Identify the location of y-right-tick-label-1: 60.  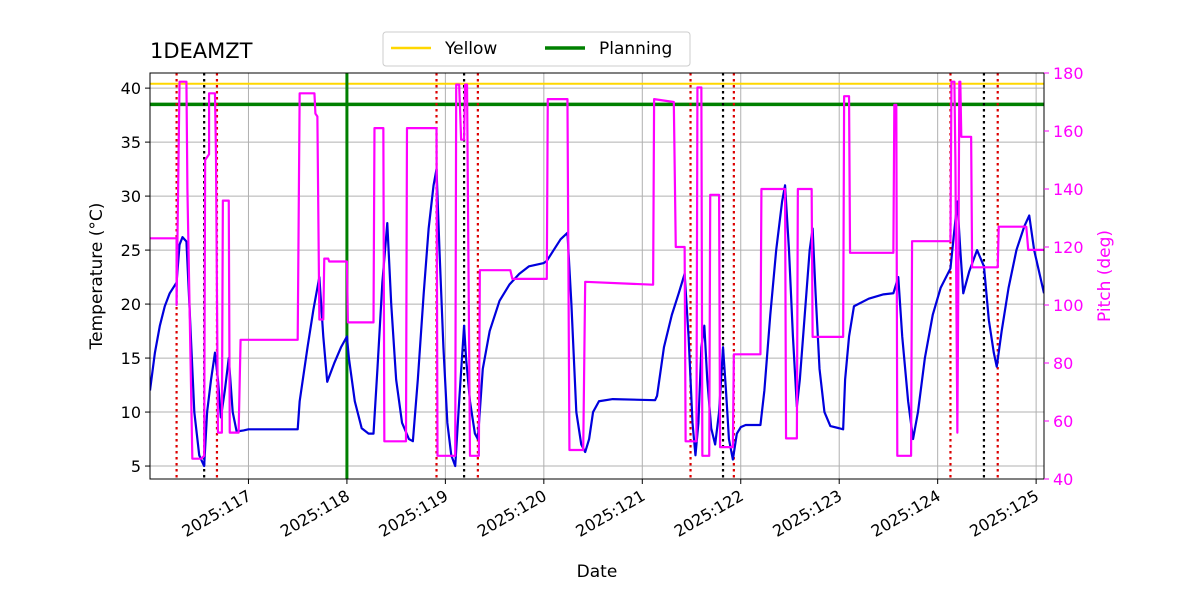
(1063, 421).